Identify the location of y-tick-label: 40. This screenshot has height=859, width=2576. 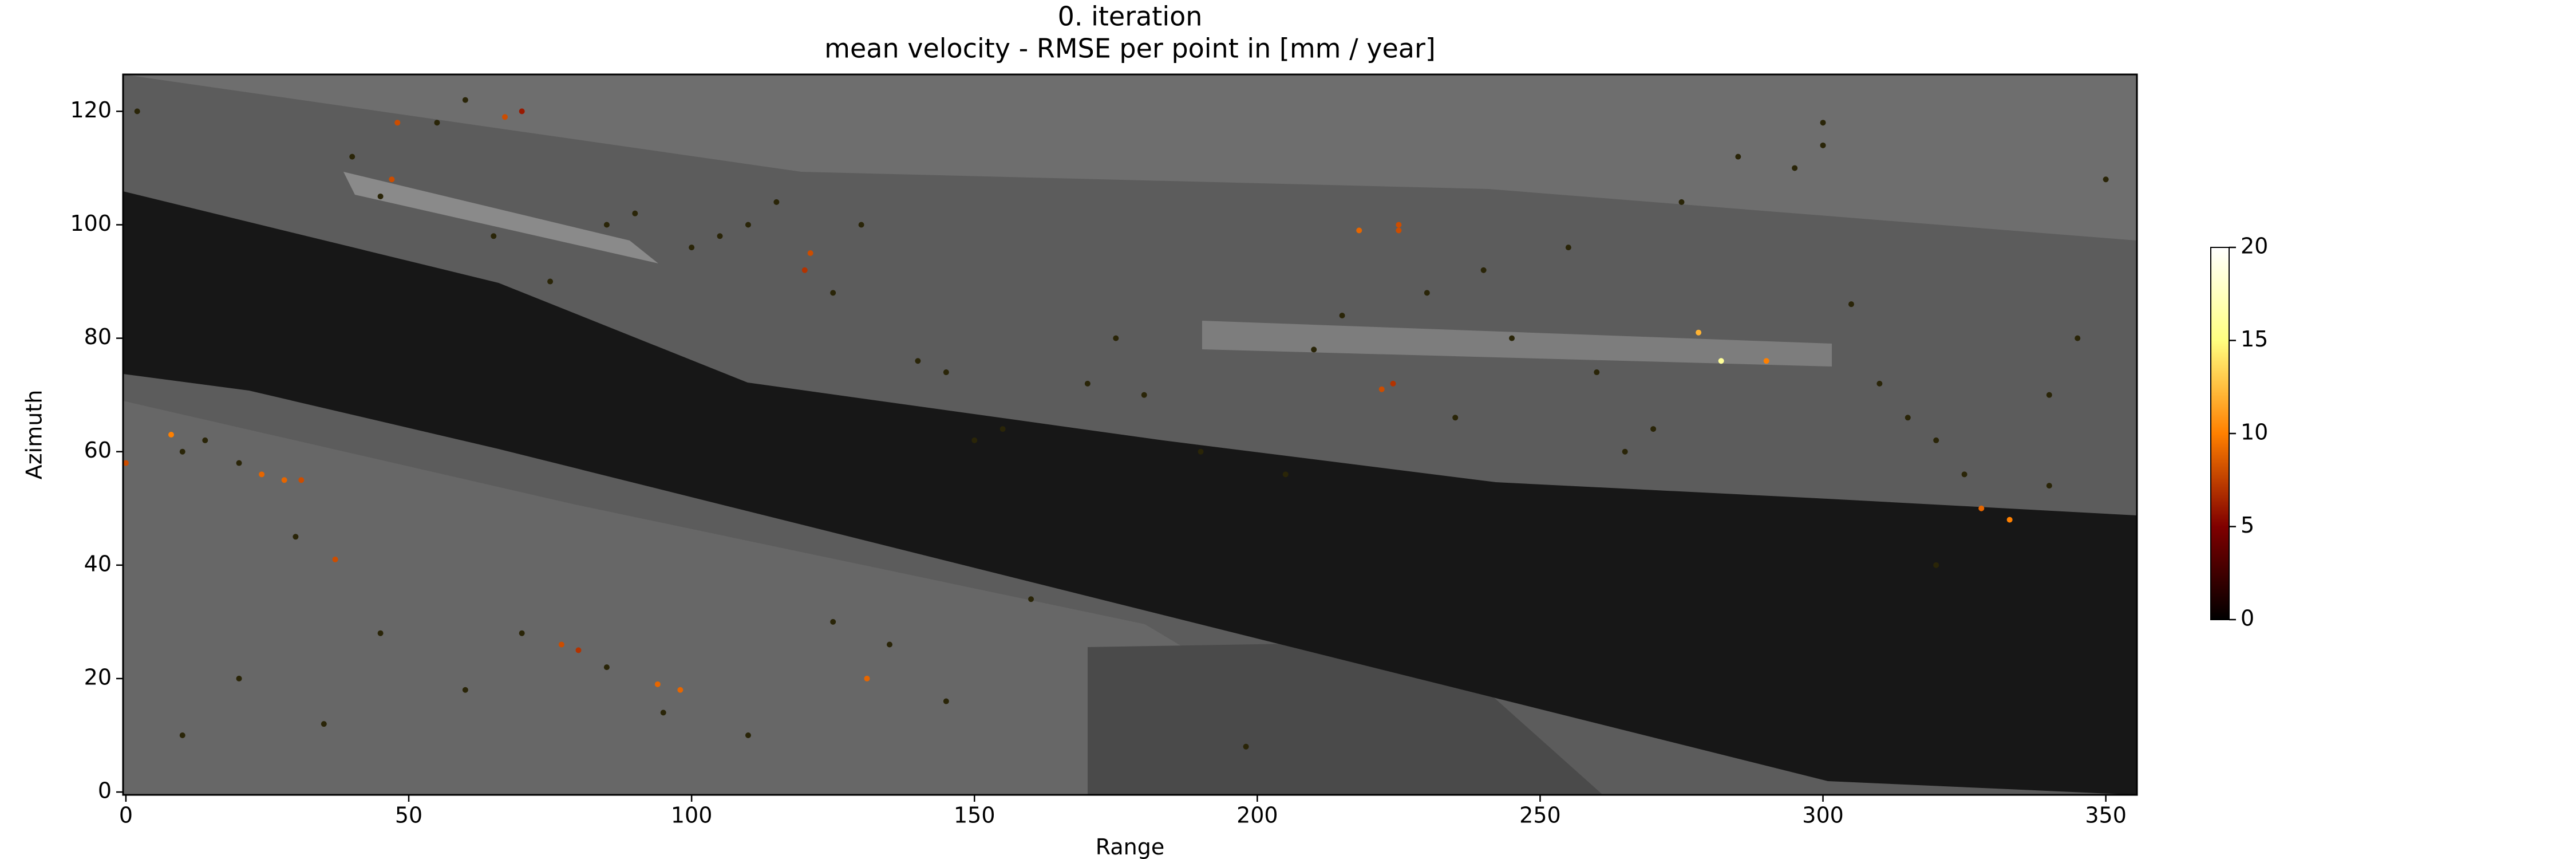
(98, 563).